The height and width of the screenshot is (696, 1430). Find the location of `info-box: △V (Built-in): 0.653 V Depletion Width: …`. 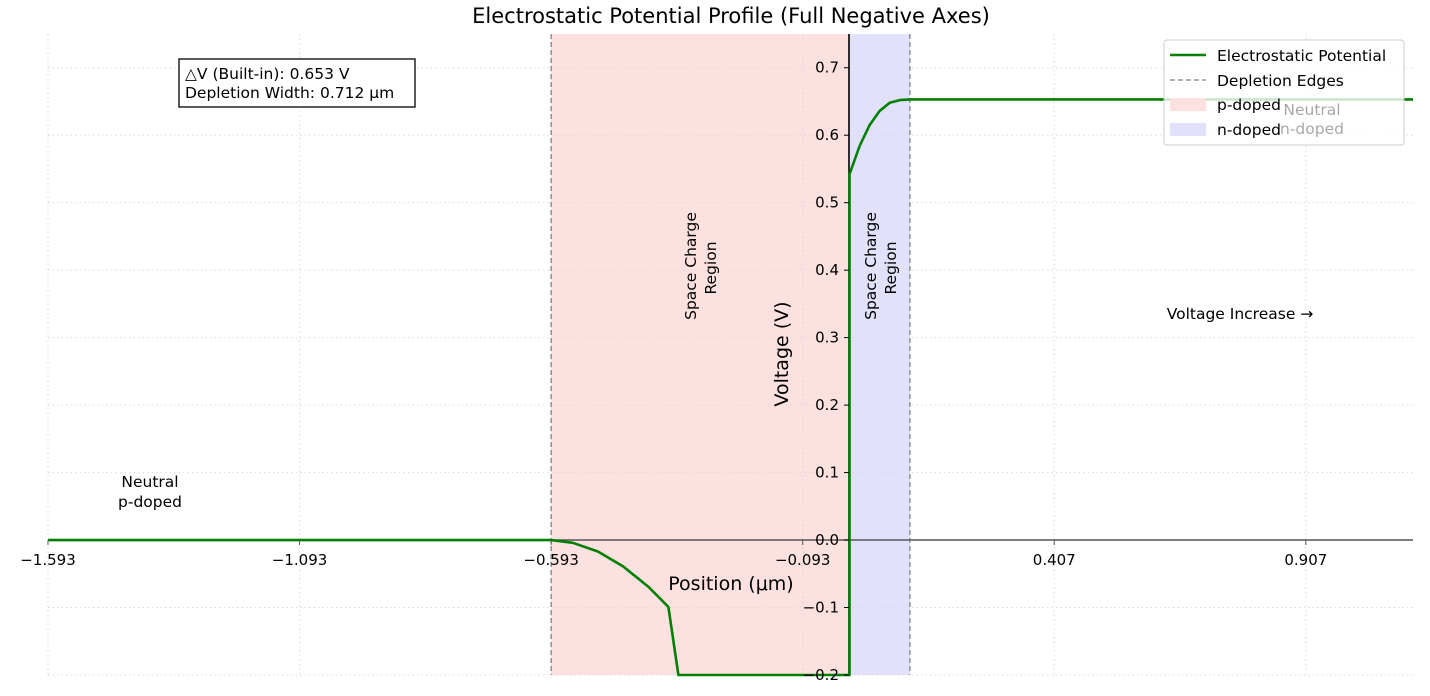

info-box: △V (Built-in): 0.653 V Depletion Width: … is located at coordinates (297, 83).